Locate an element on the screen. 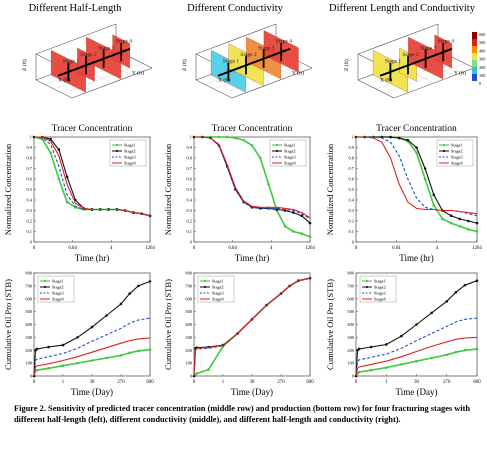  colorbar-tick: 200 is located at coordinates (482, 67).